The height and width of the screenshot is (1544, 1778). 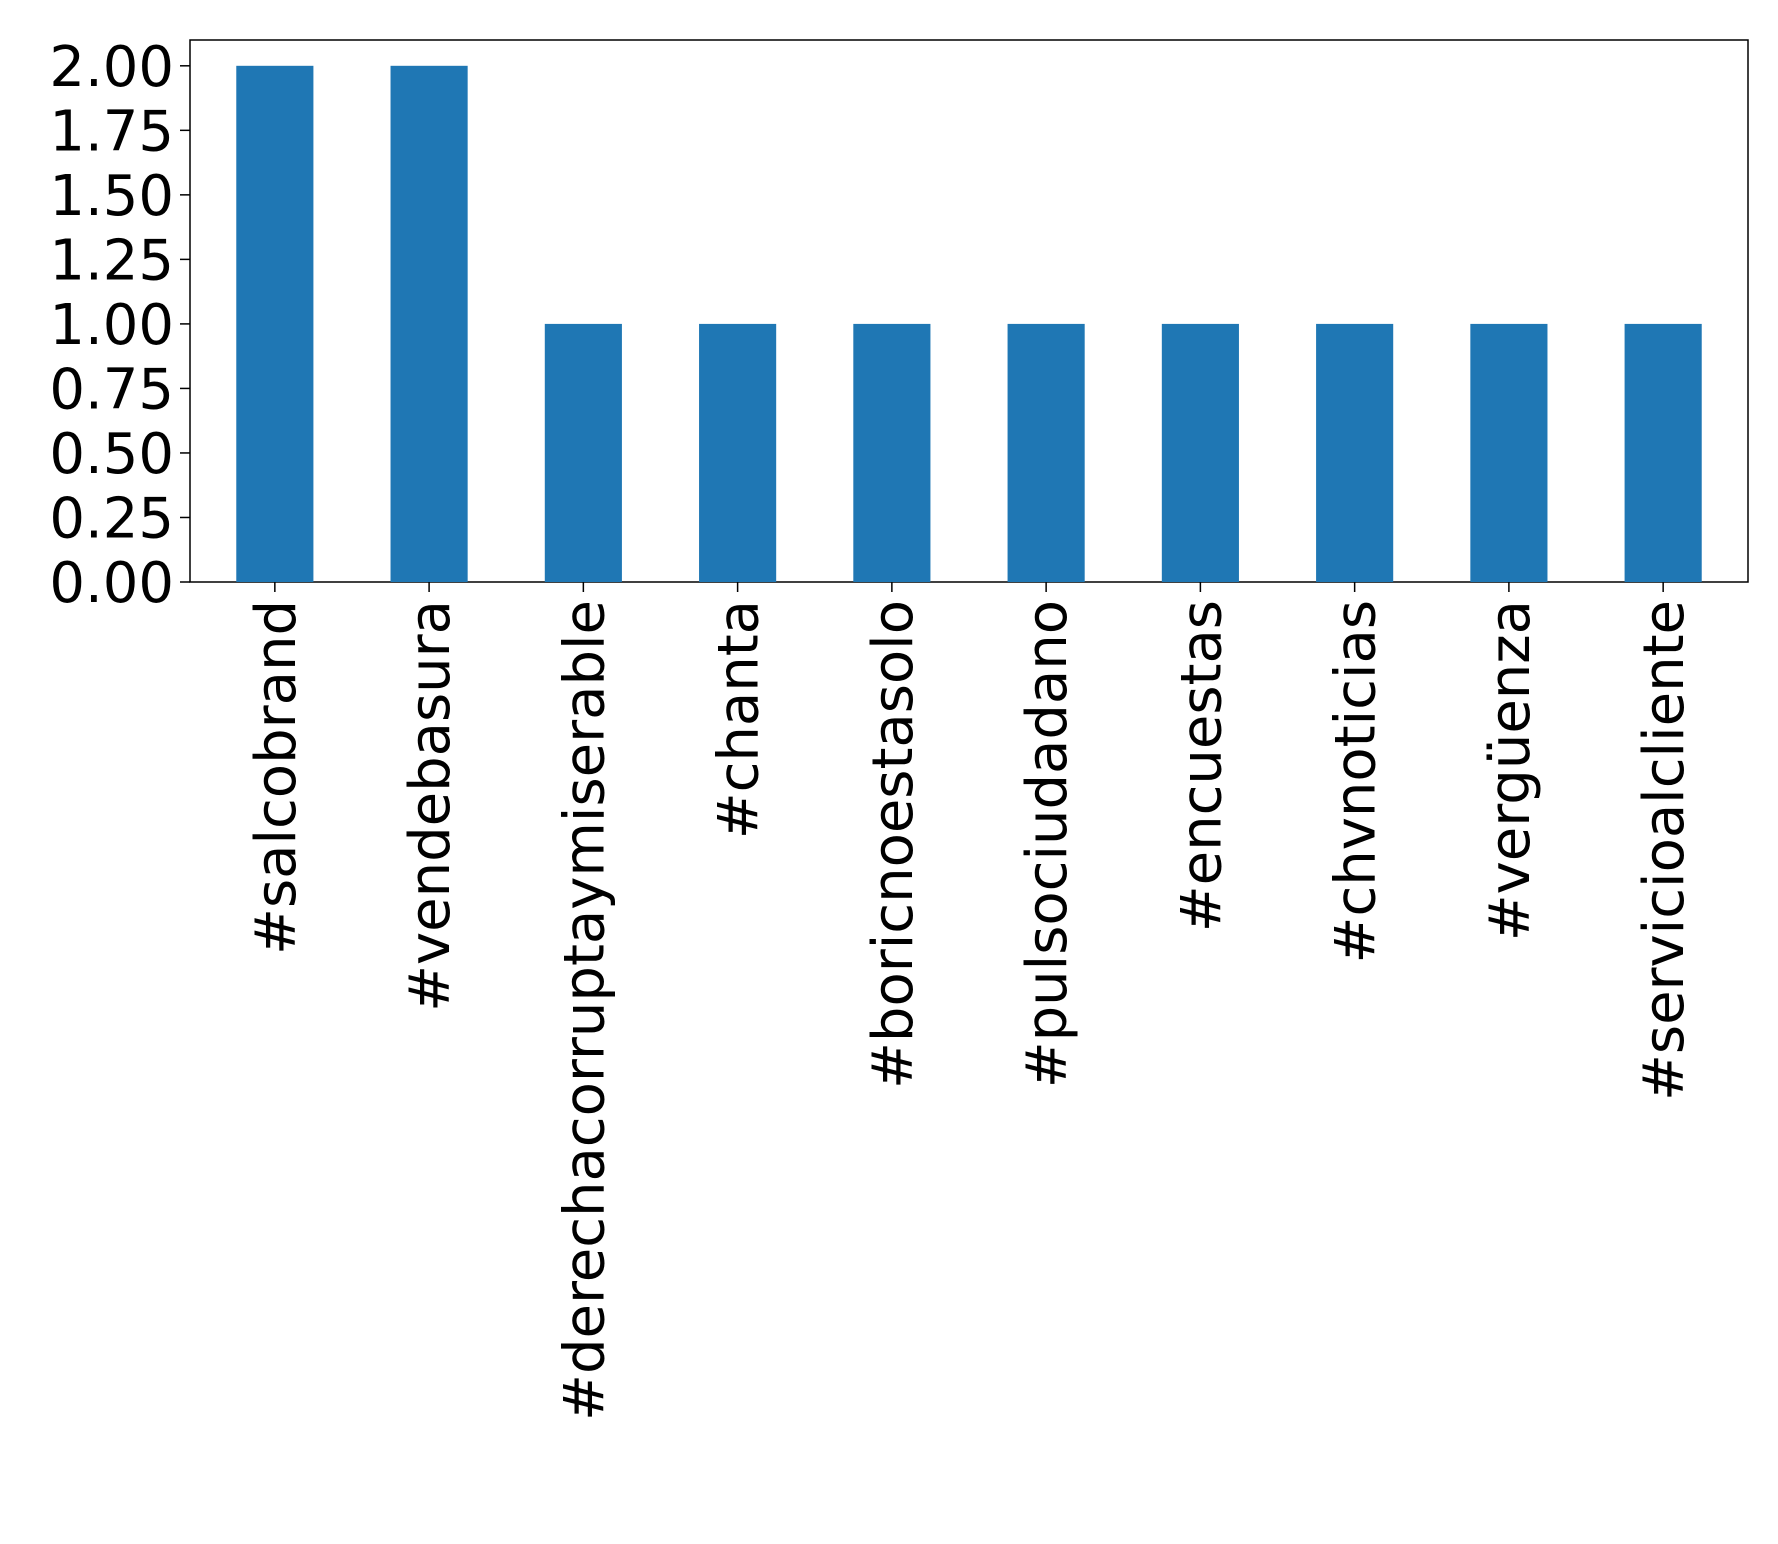 I want to click on y-tick-label: 2.00, so click(x=111, y=67).